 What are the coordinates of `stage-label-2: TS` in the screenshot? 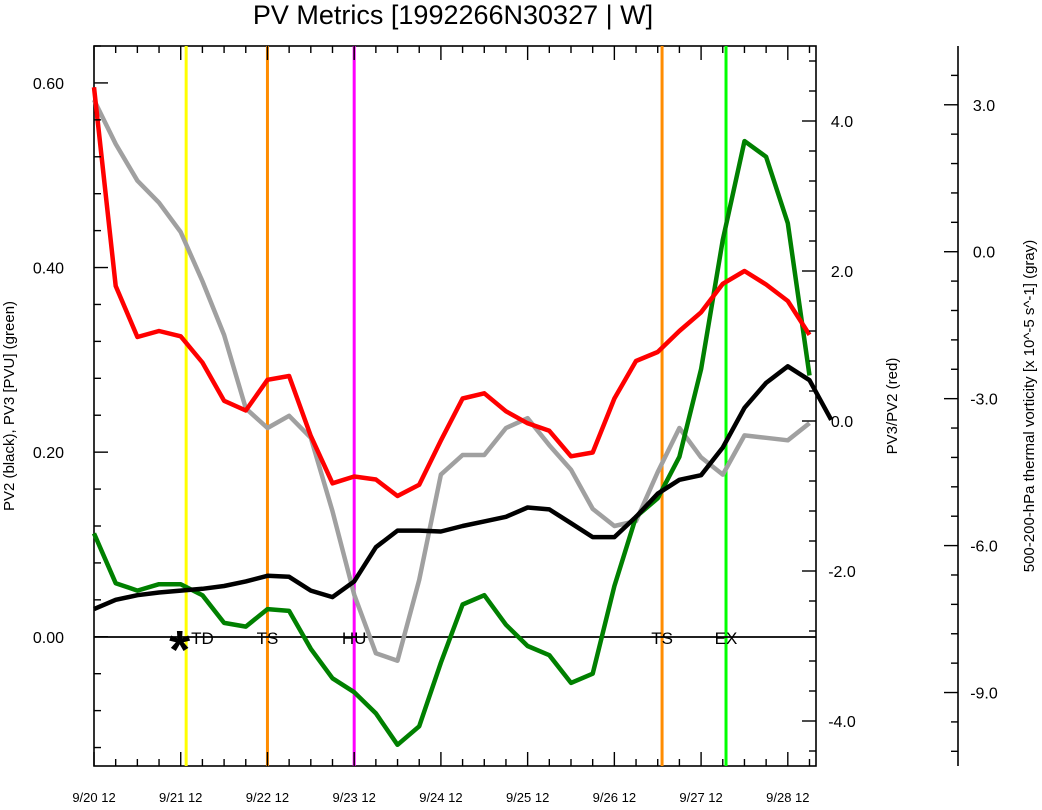 It's located at (268, 638).